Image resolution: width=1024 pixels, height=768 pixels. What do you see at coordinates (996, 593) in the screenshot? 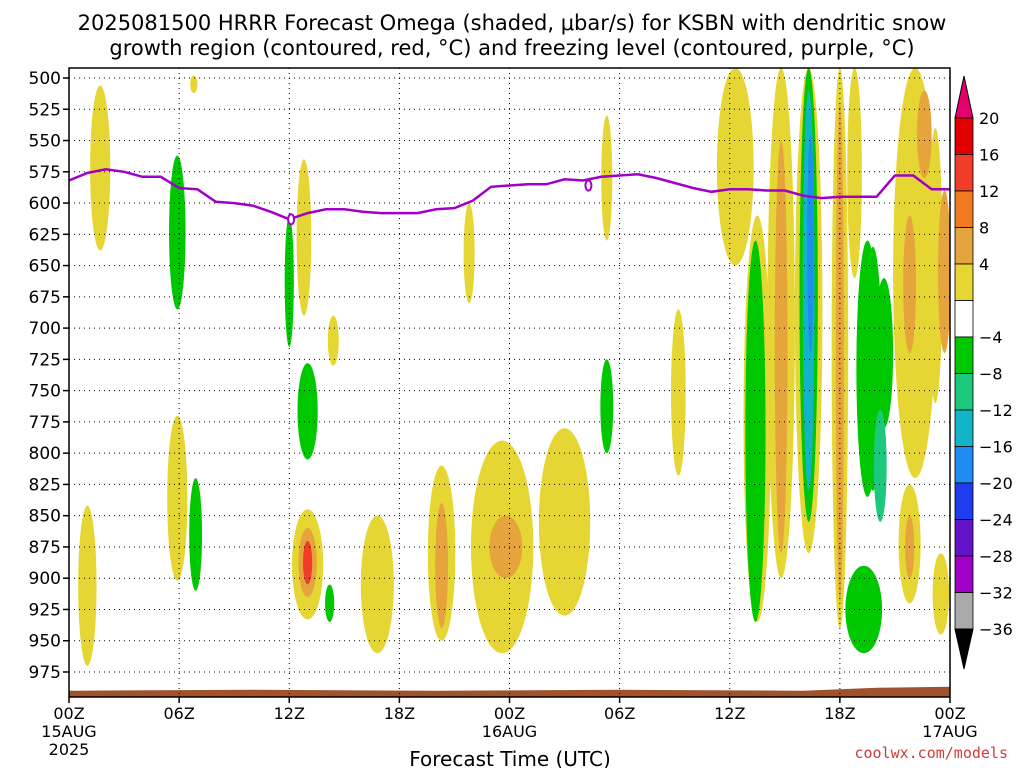
I see `colorbar-label-12: −32` at bounding box center [996, 593].